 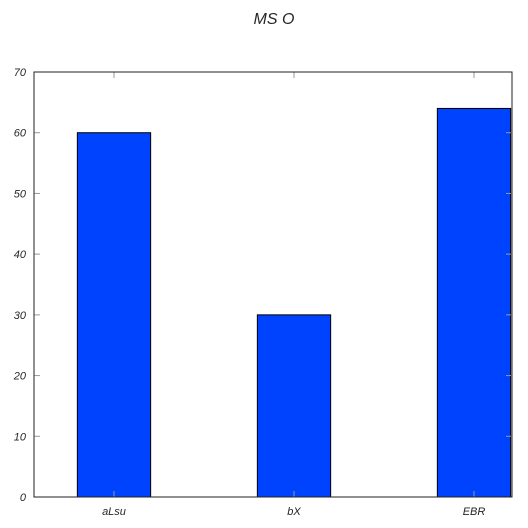 I want to click on y-tick-label: 50, so click(x=20, y=194).